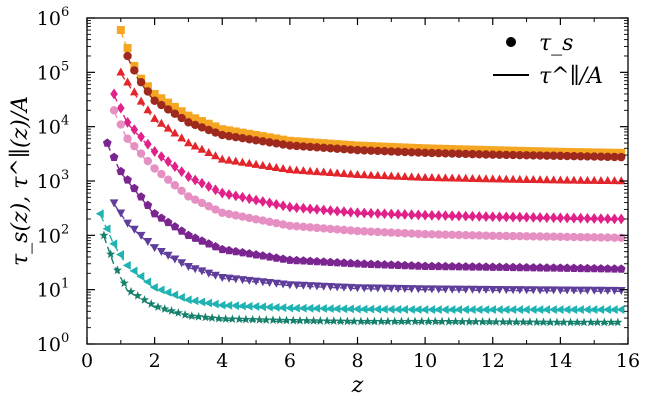  I want to click on legend: τ_s τ^∥/A, so click(548, 60).